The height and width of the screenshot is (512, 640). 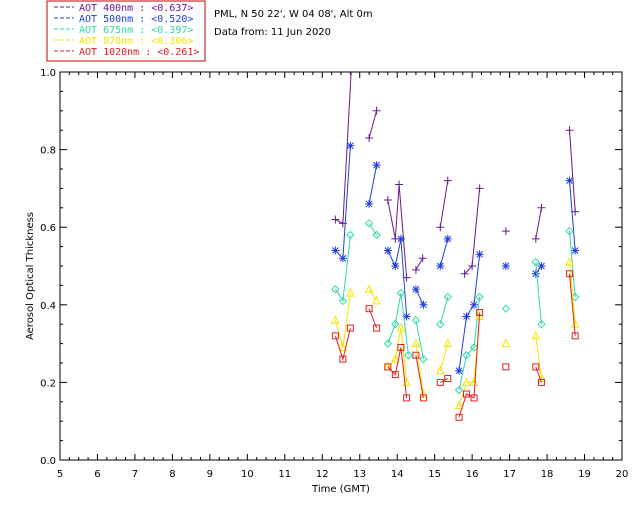 I want to click on y-tick-label: 0.4, so click(x=48, y=306).